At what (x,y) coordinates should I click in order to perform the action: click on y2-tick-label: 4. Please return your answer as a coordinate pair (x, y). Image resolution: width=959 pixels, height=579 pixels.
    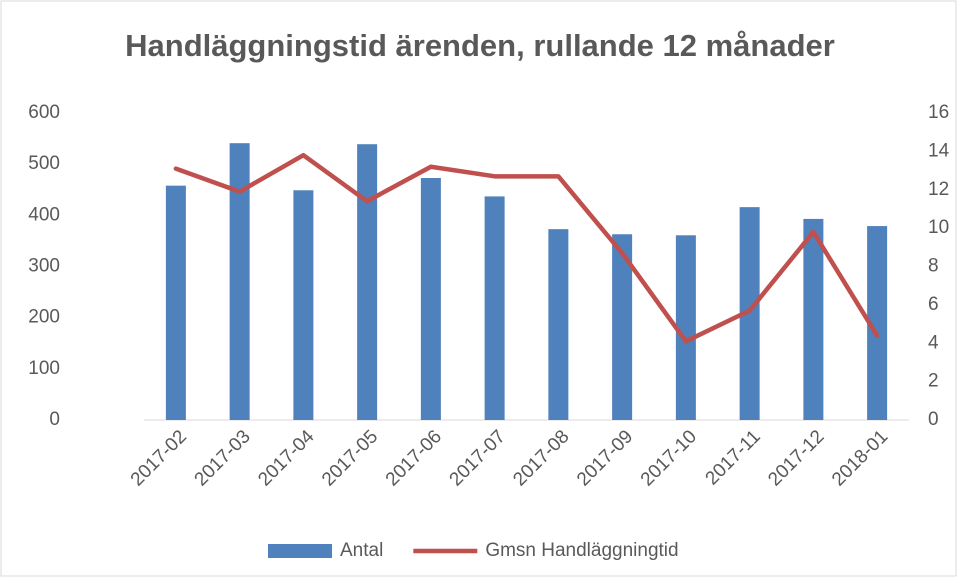
    Looking at the image, I should click on (933, 342).